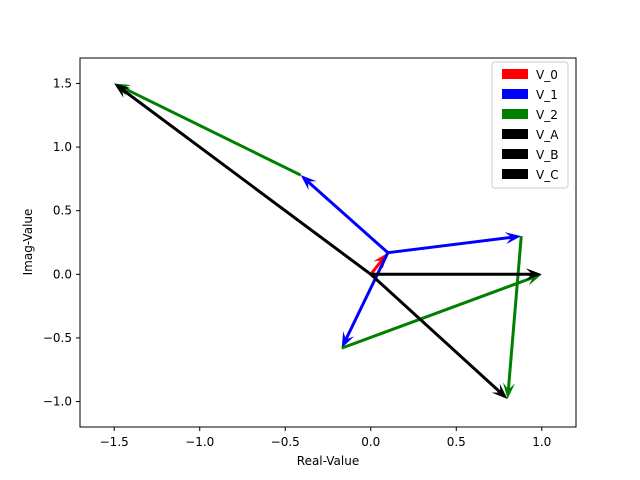  I want to click on vector-v-2-0-arrowhead, so click(508, 391).